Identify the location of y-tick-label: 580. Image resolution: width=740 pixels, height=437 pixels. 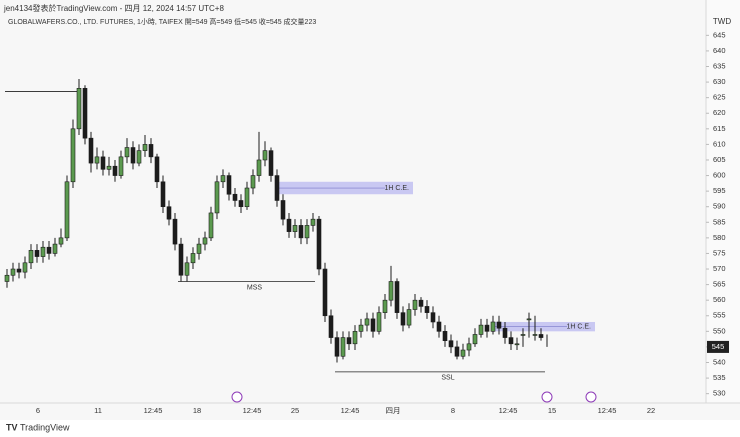
(719, 237).